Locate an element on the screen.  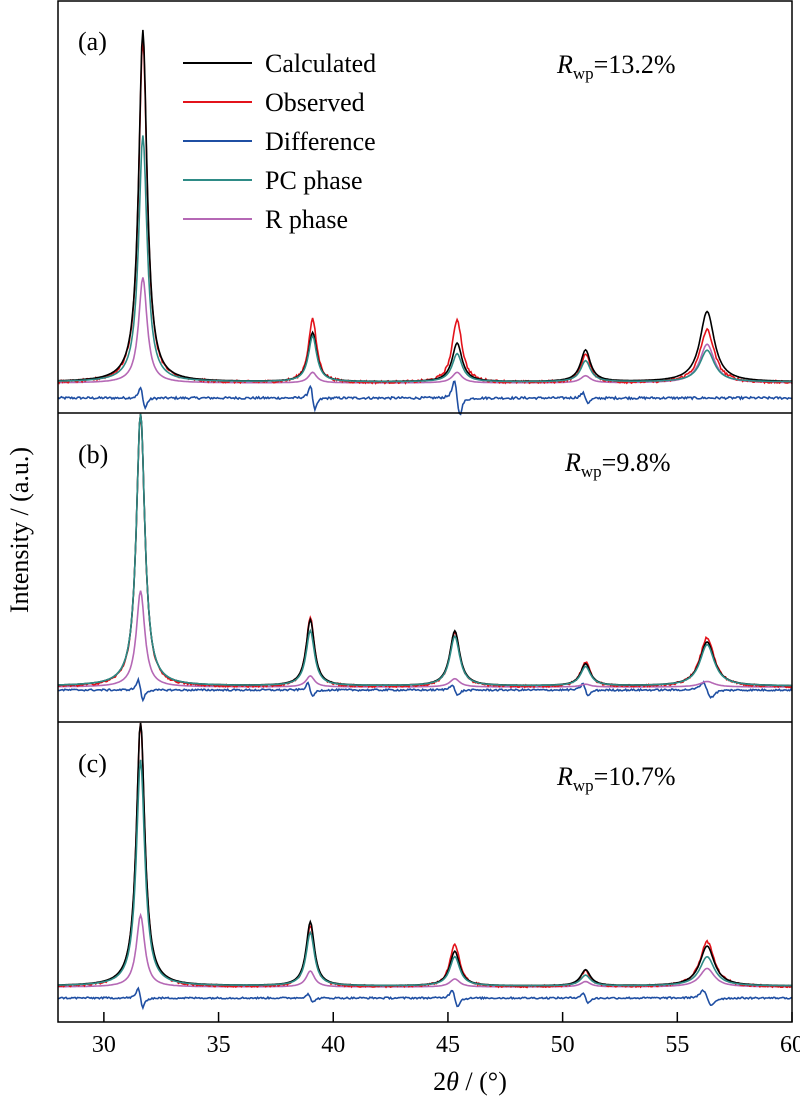
x-tick-label-40: 40 is located at coordinates (333, 1045).